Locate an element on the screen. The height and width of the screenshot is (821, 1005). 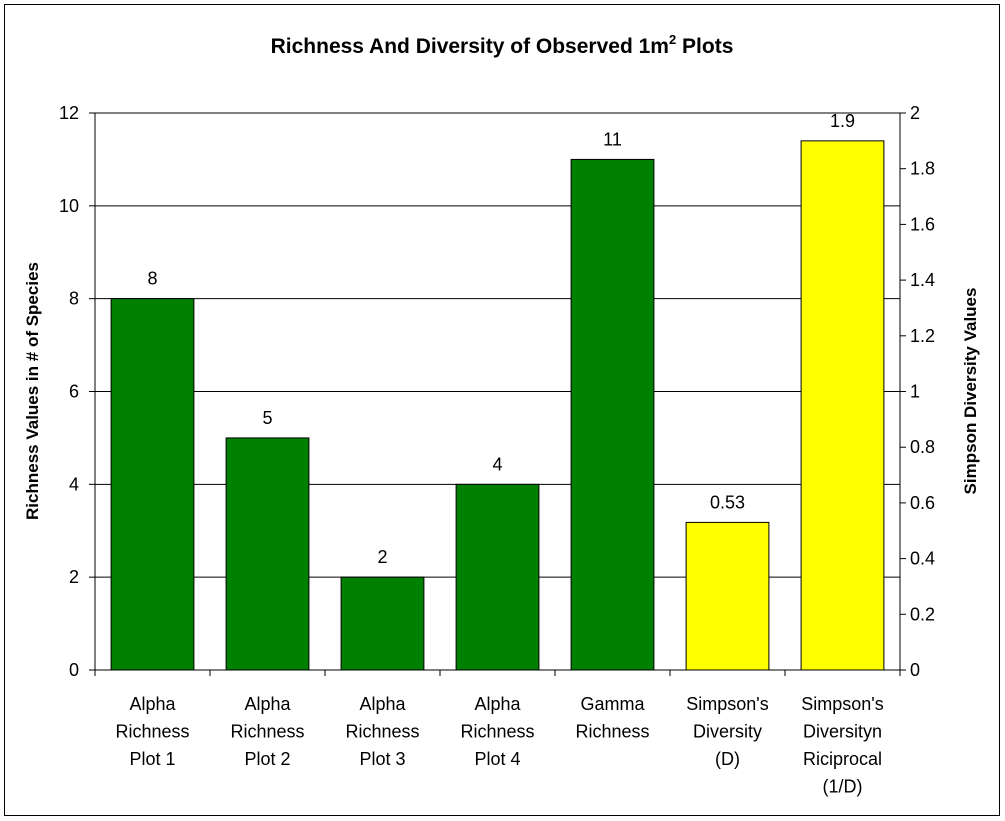
x-tick-label: Plot 4 is located at coordinates (497, 759).